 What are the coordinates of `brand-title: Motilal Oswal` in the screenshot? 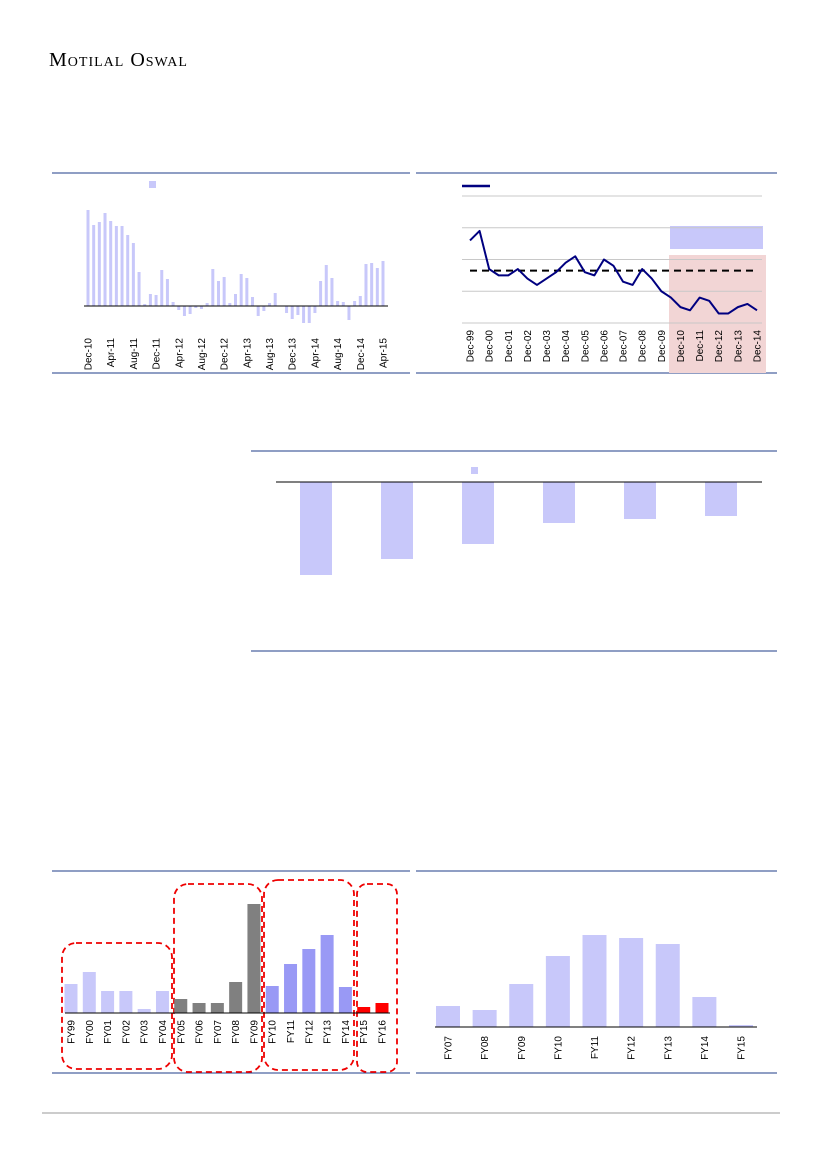 It's located at (118, 60).